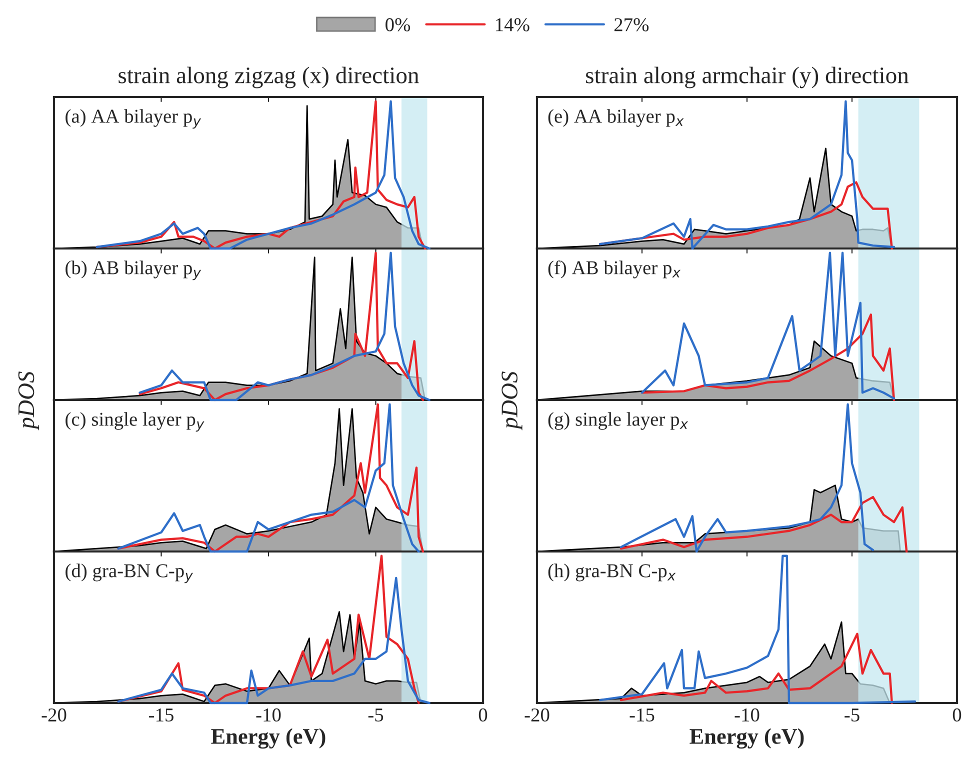 The width and height of the screenshot is (966, 768). What do you see at coordinates (618, 421) in the screenshot?
I see `annotation: (g) single layer p$_{x}$` at bounding box center [618, 421].